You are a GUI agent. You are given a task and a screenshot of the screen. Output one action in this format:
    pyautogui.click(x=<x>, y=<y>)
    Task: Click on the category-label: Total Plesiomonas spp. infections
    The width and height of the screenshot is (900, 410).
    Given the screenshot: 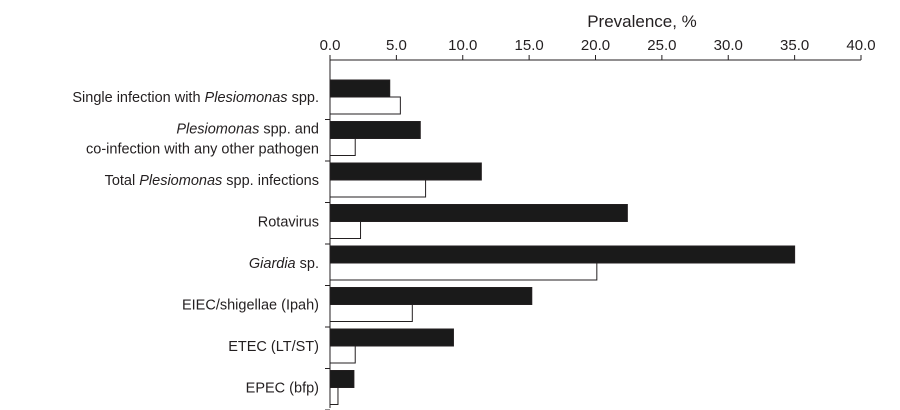 What is the action you would take?
    pyautogui.click(x=212, y=181)
    